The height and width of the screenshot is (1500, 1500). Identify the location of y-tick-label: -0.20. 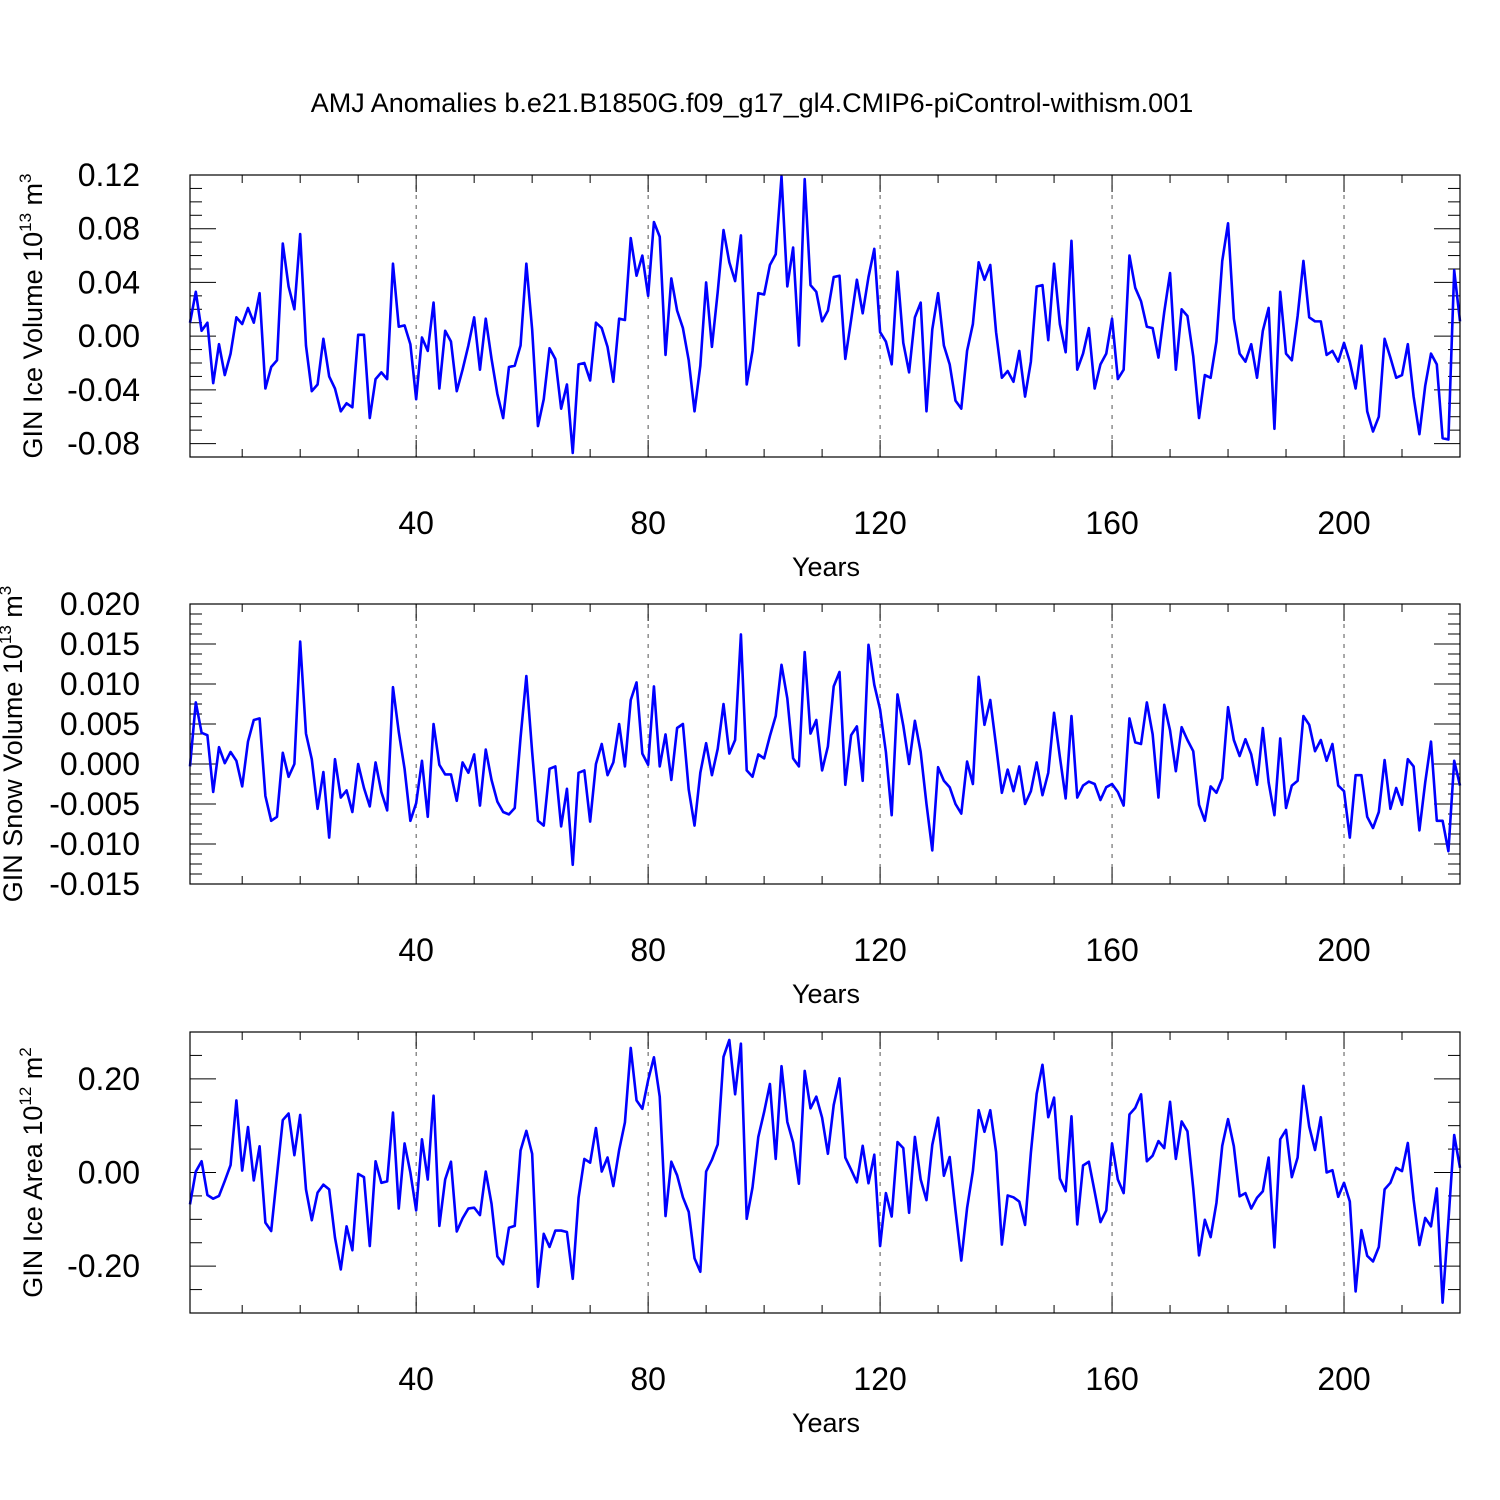
(103, 1266).